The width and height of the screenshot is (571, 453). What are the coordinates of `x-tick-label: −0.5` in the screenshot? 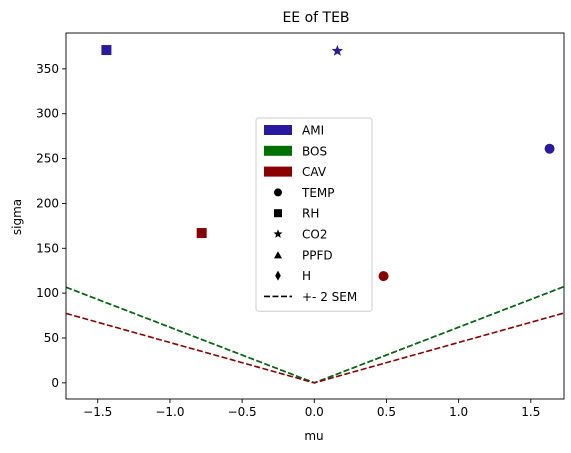 It's located at (242, 412).